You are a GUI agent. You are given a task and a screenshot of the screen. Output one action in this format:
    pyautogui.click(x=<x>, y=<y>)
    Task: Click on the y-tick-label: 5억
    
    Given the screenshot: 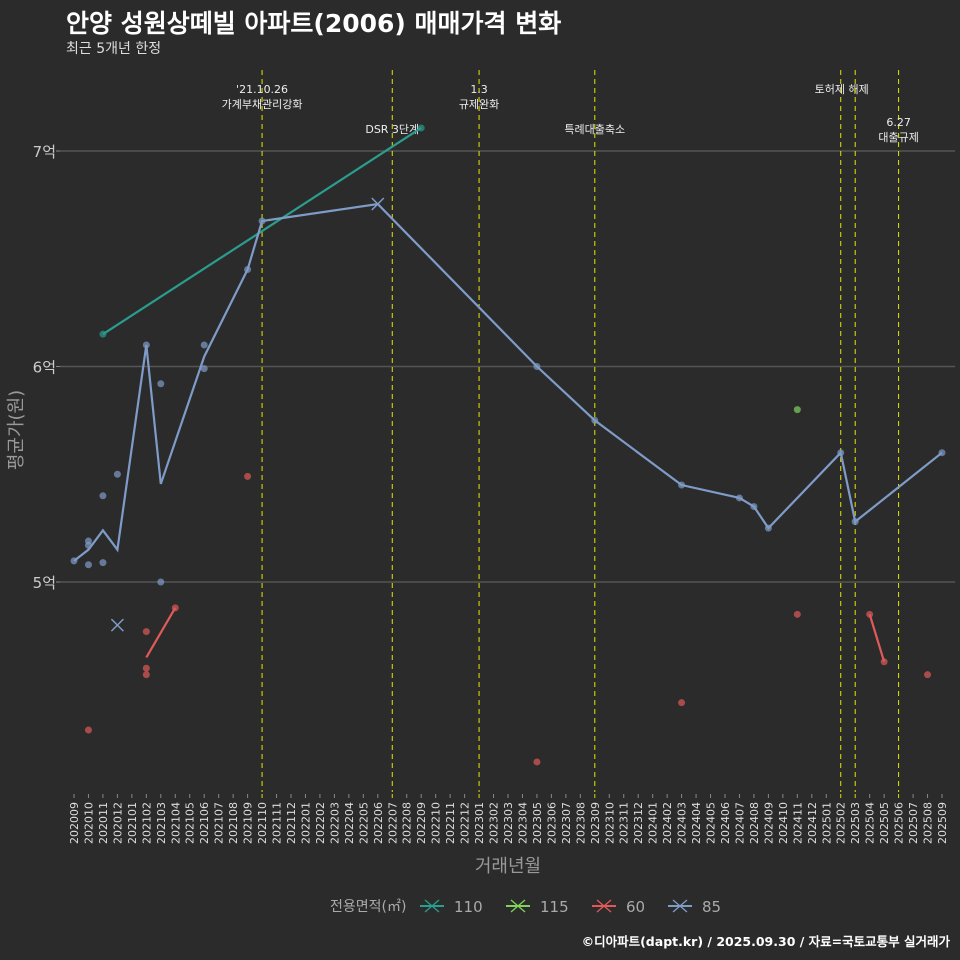 What is the action you would take?
    pyautogui.click(x=44, y=583)
    